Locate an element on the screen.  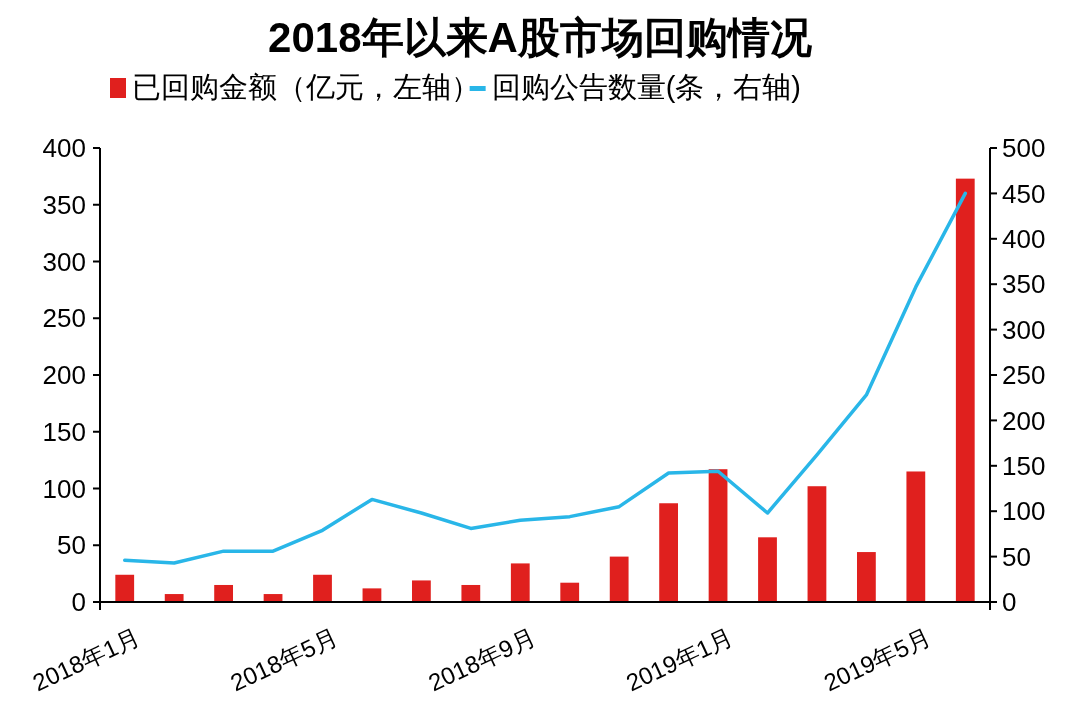
x-tick-label: 2018年9月 is located at coordinates (482, 660).